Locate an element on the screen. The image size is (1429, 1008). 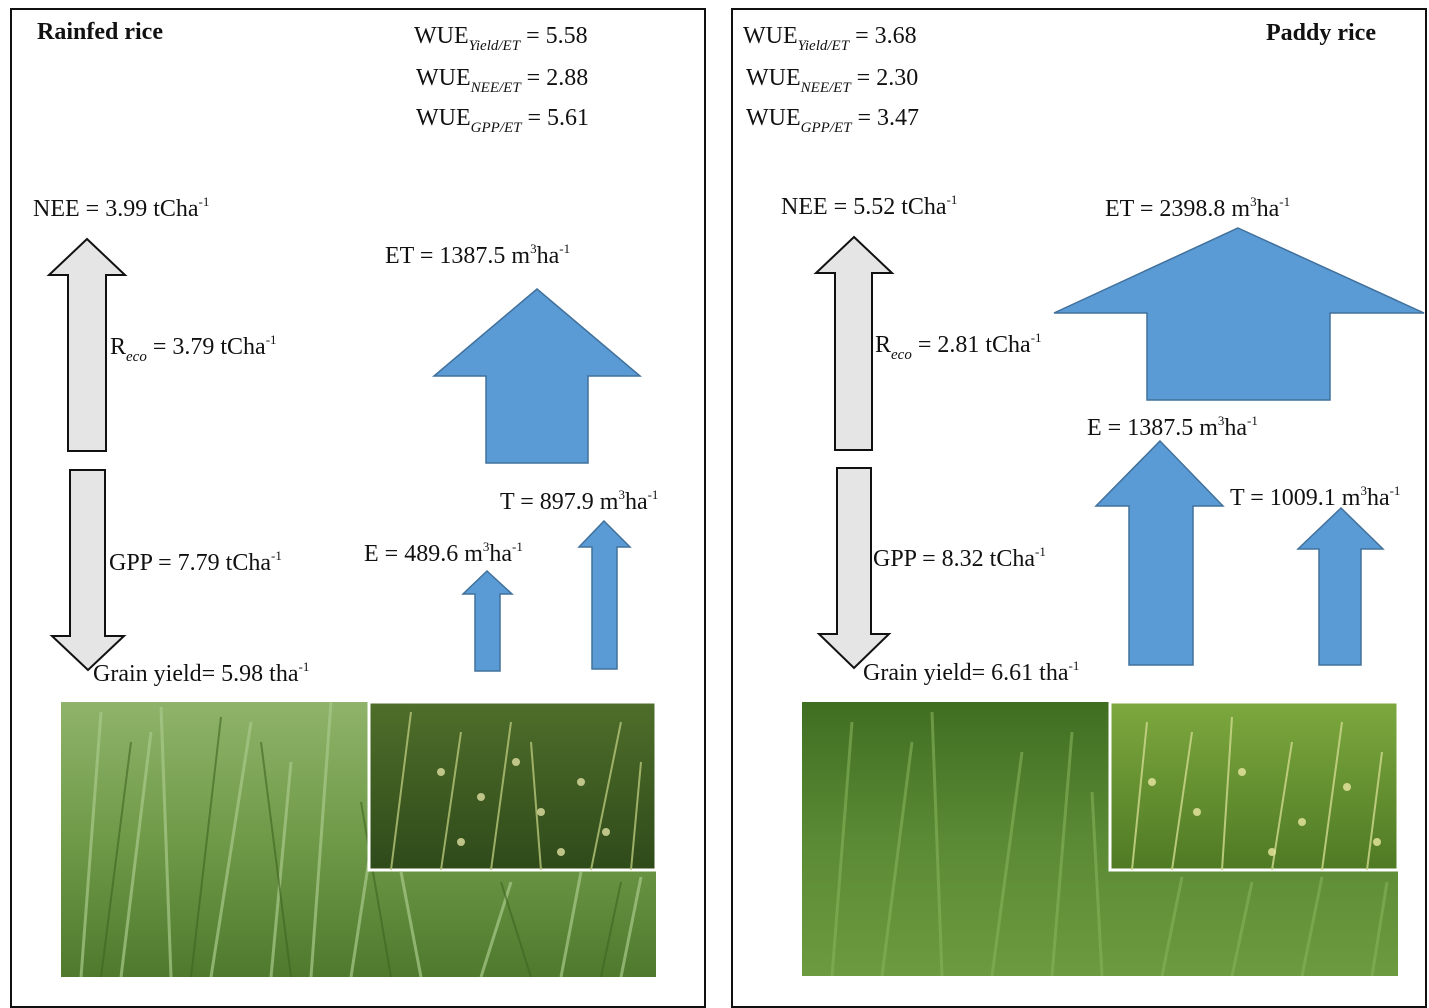
rainfed-inset-photo is located at coordinates (511, 787).